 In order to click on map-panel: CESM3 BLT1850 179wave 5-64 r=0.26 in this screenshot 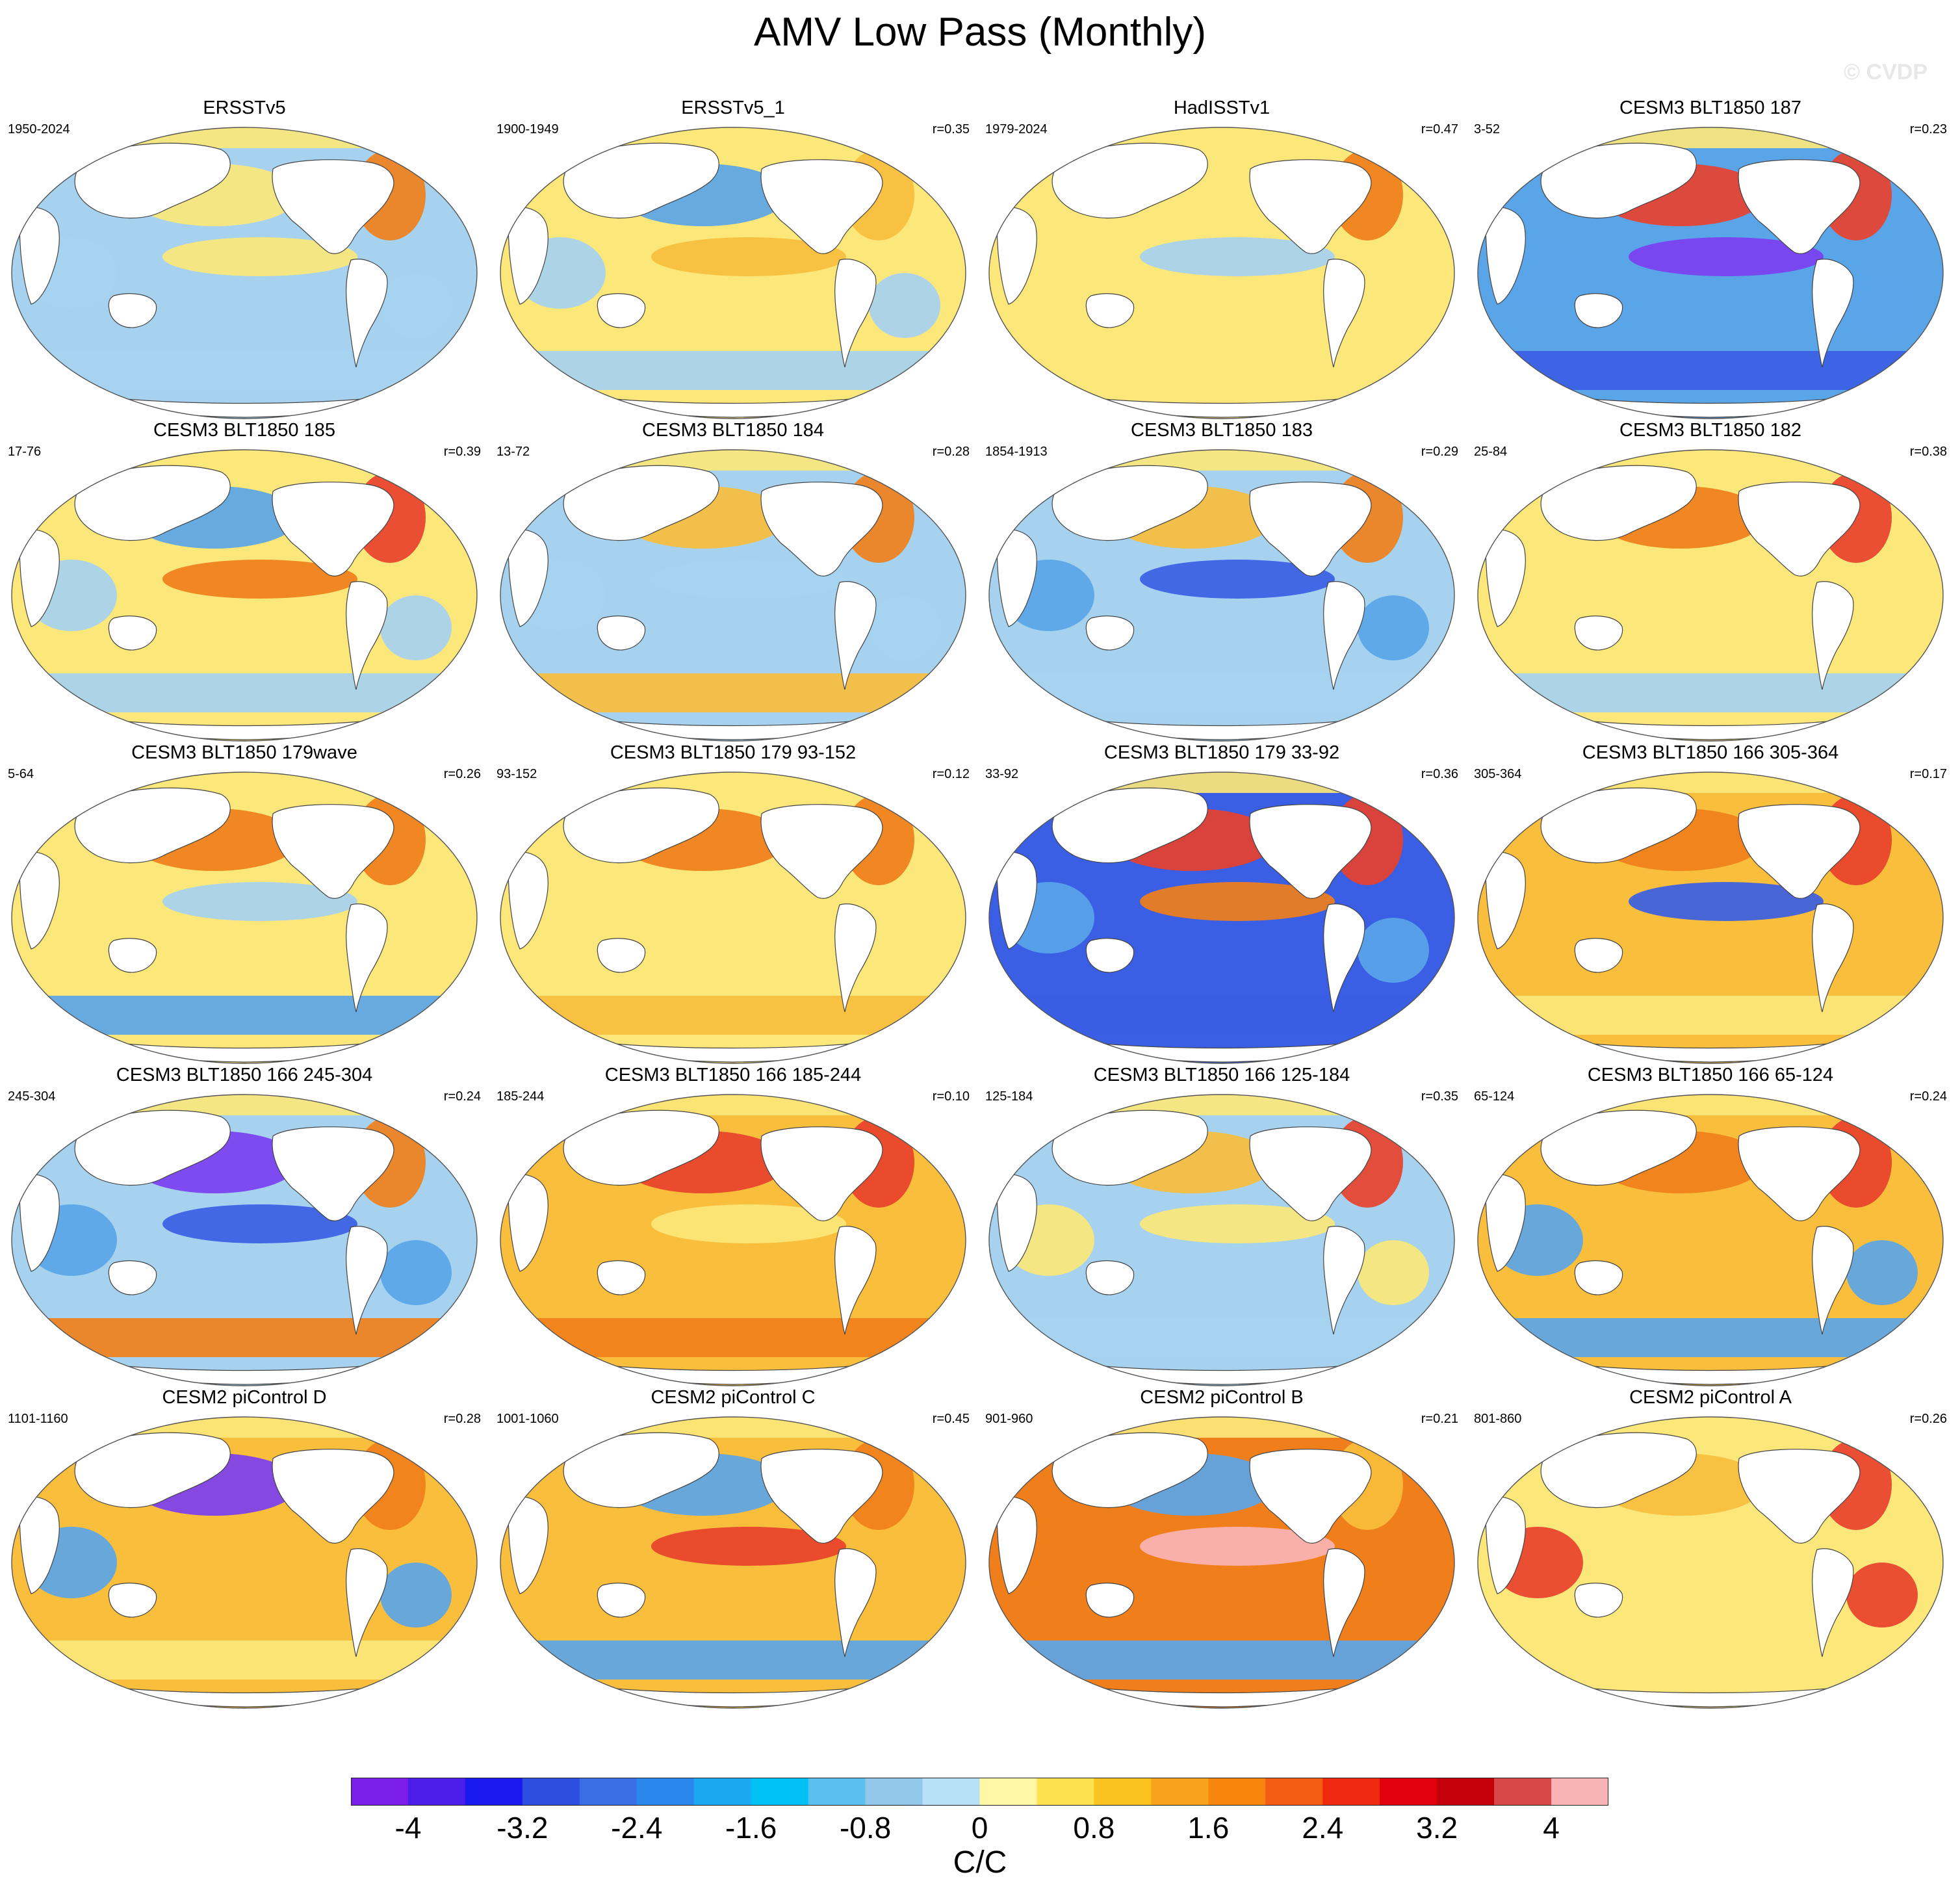, I will do `click(244, 904)`.